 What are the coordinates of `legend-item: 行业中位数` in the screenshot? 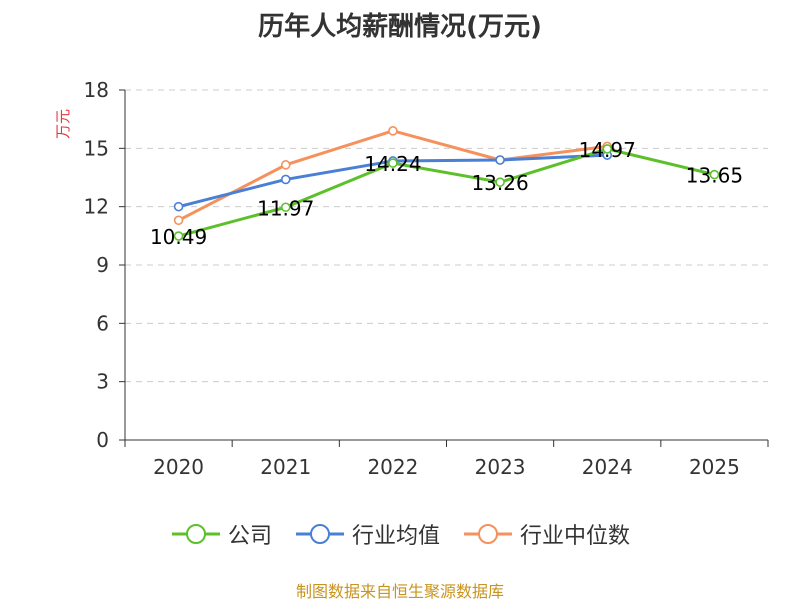 It's located at (546, 534).